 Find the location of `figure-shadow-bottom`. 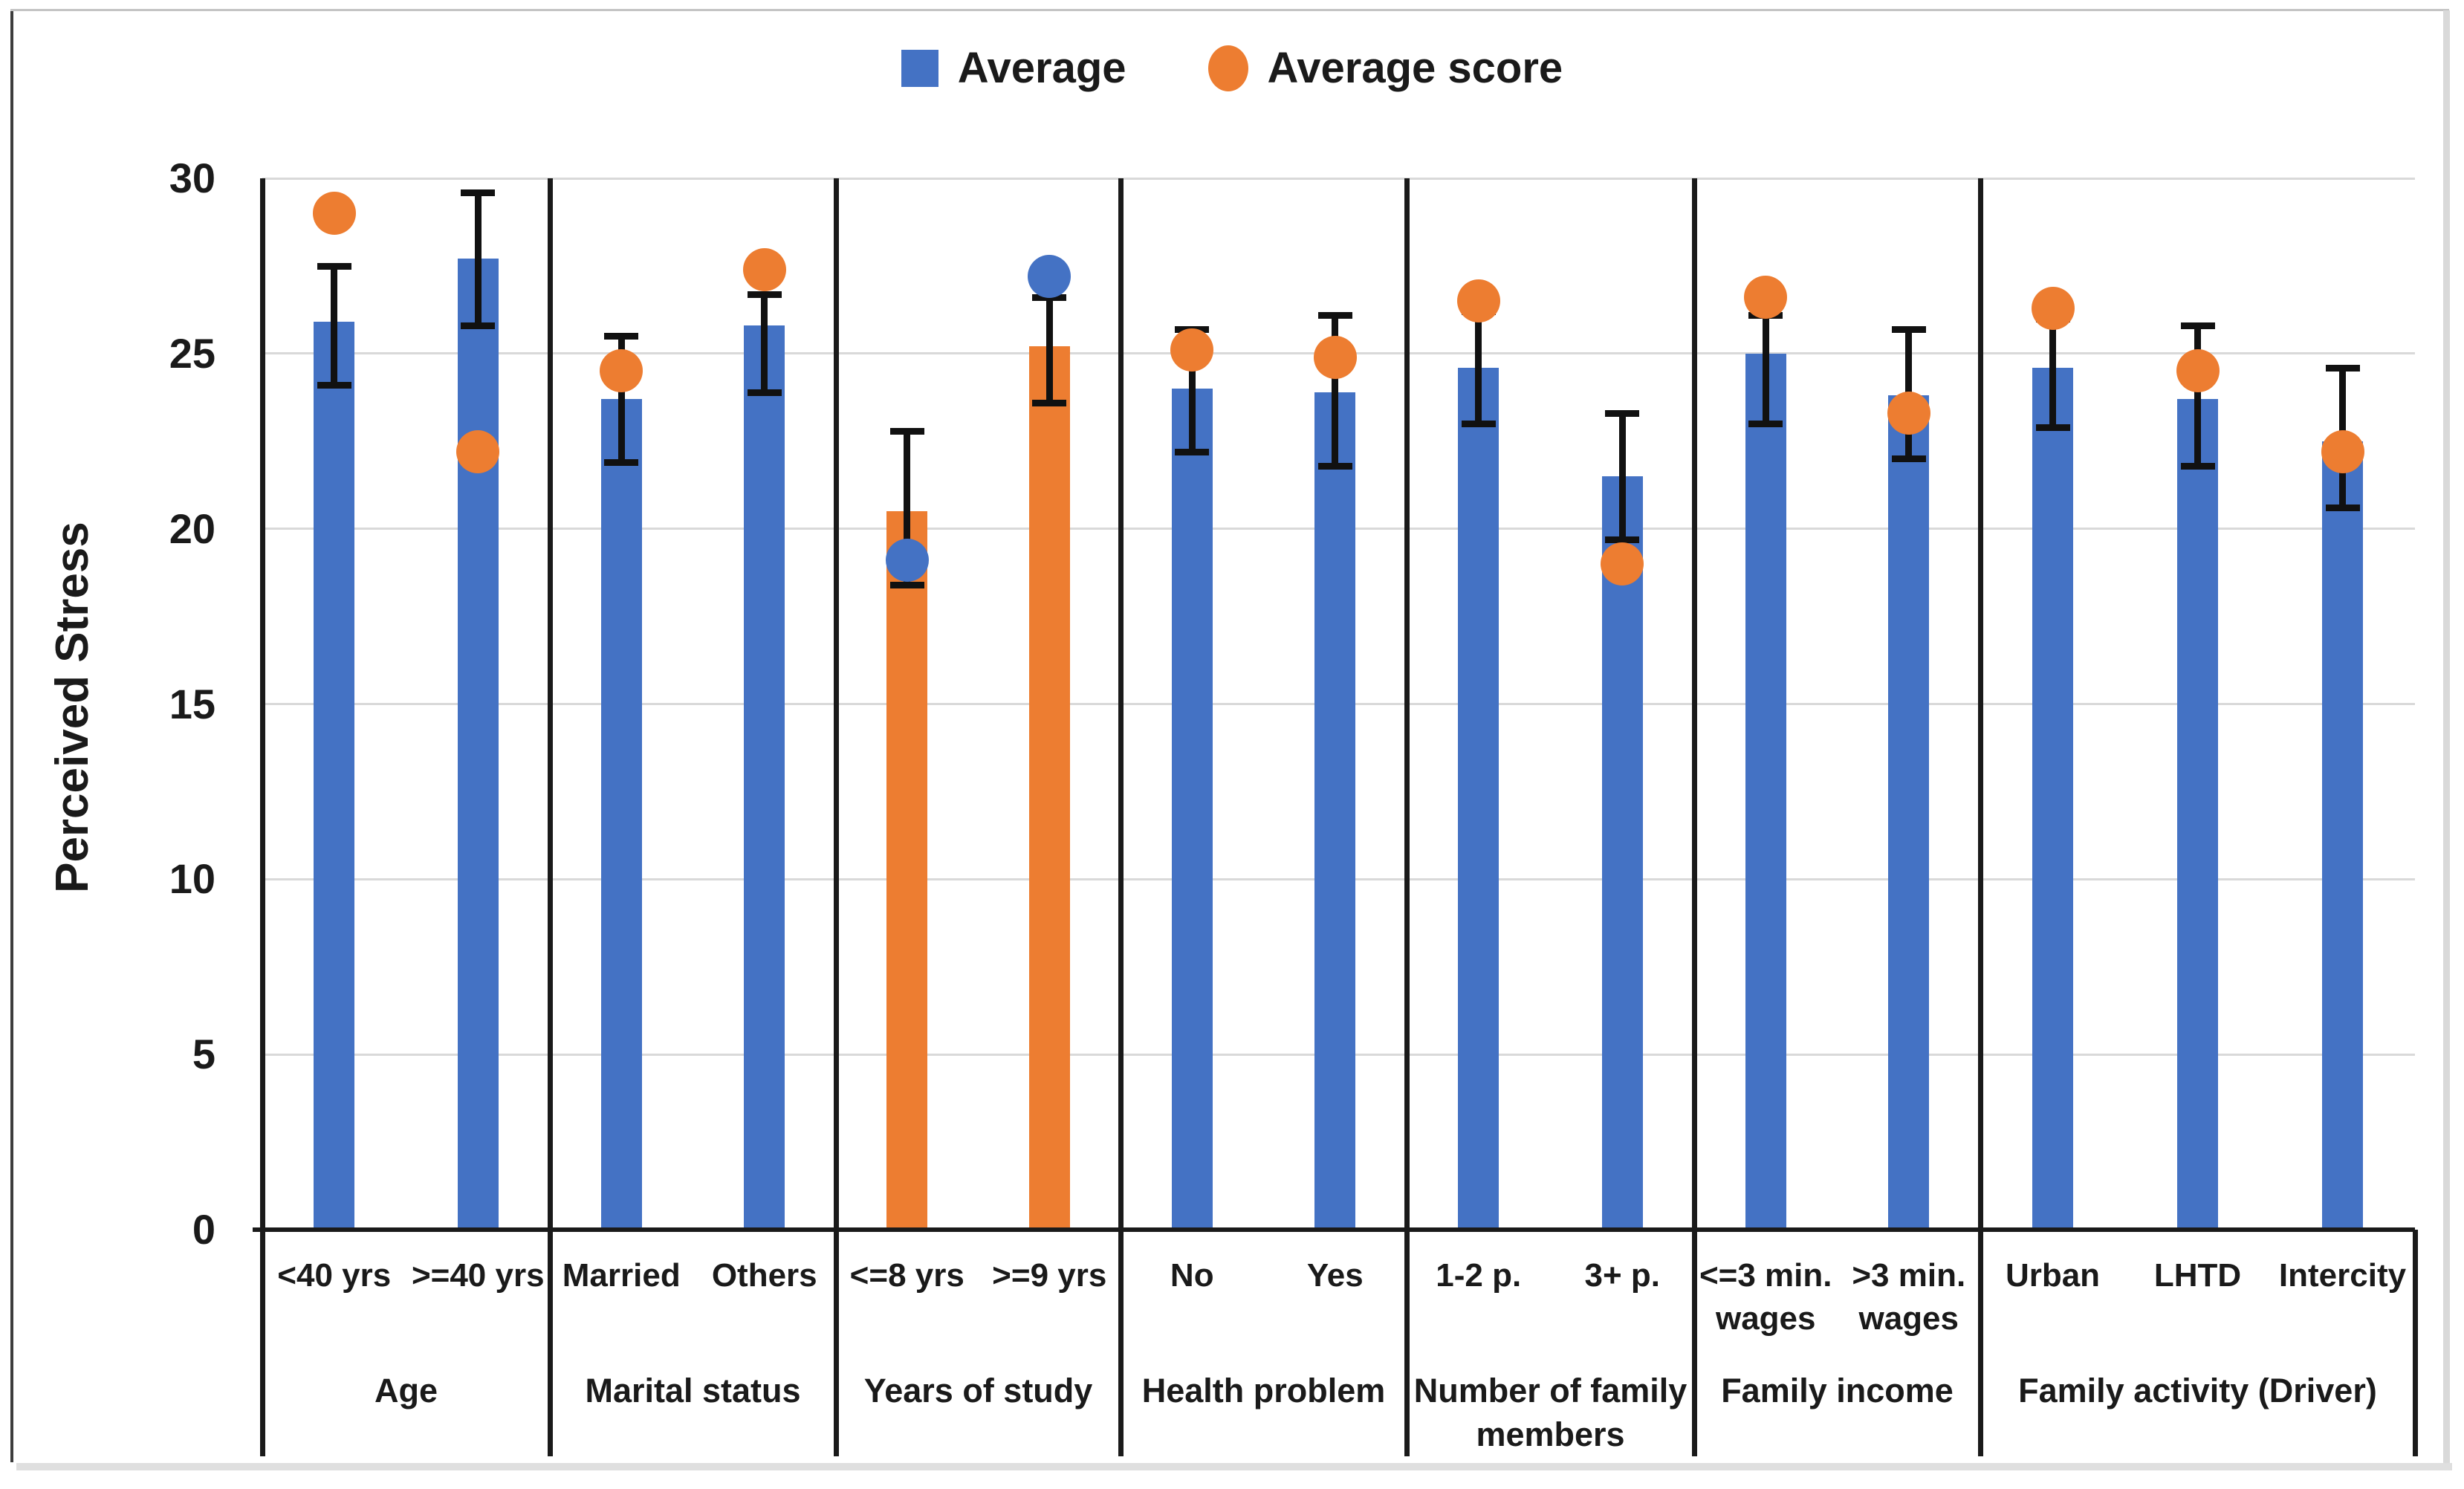

figure-shadow-bottom is located at coordinates (1234, 1466).